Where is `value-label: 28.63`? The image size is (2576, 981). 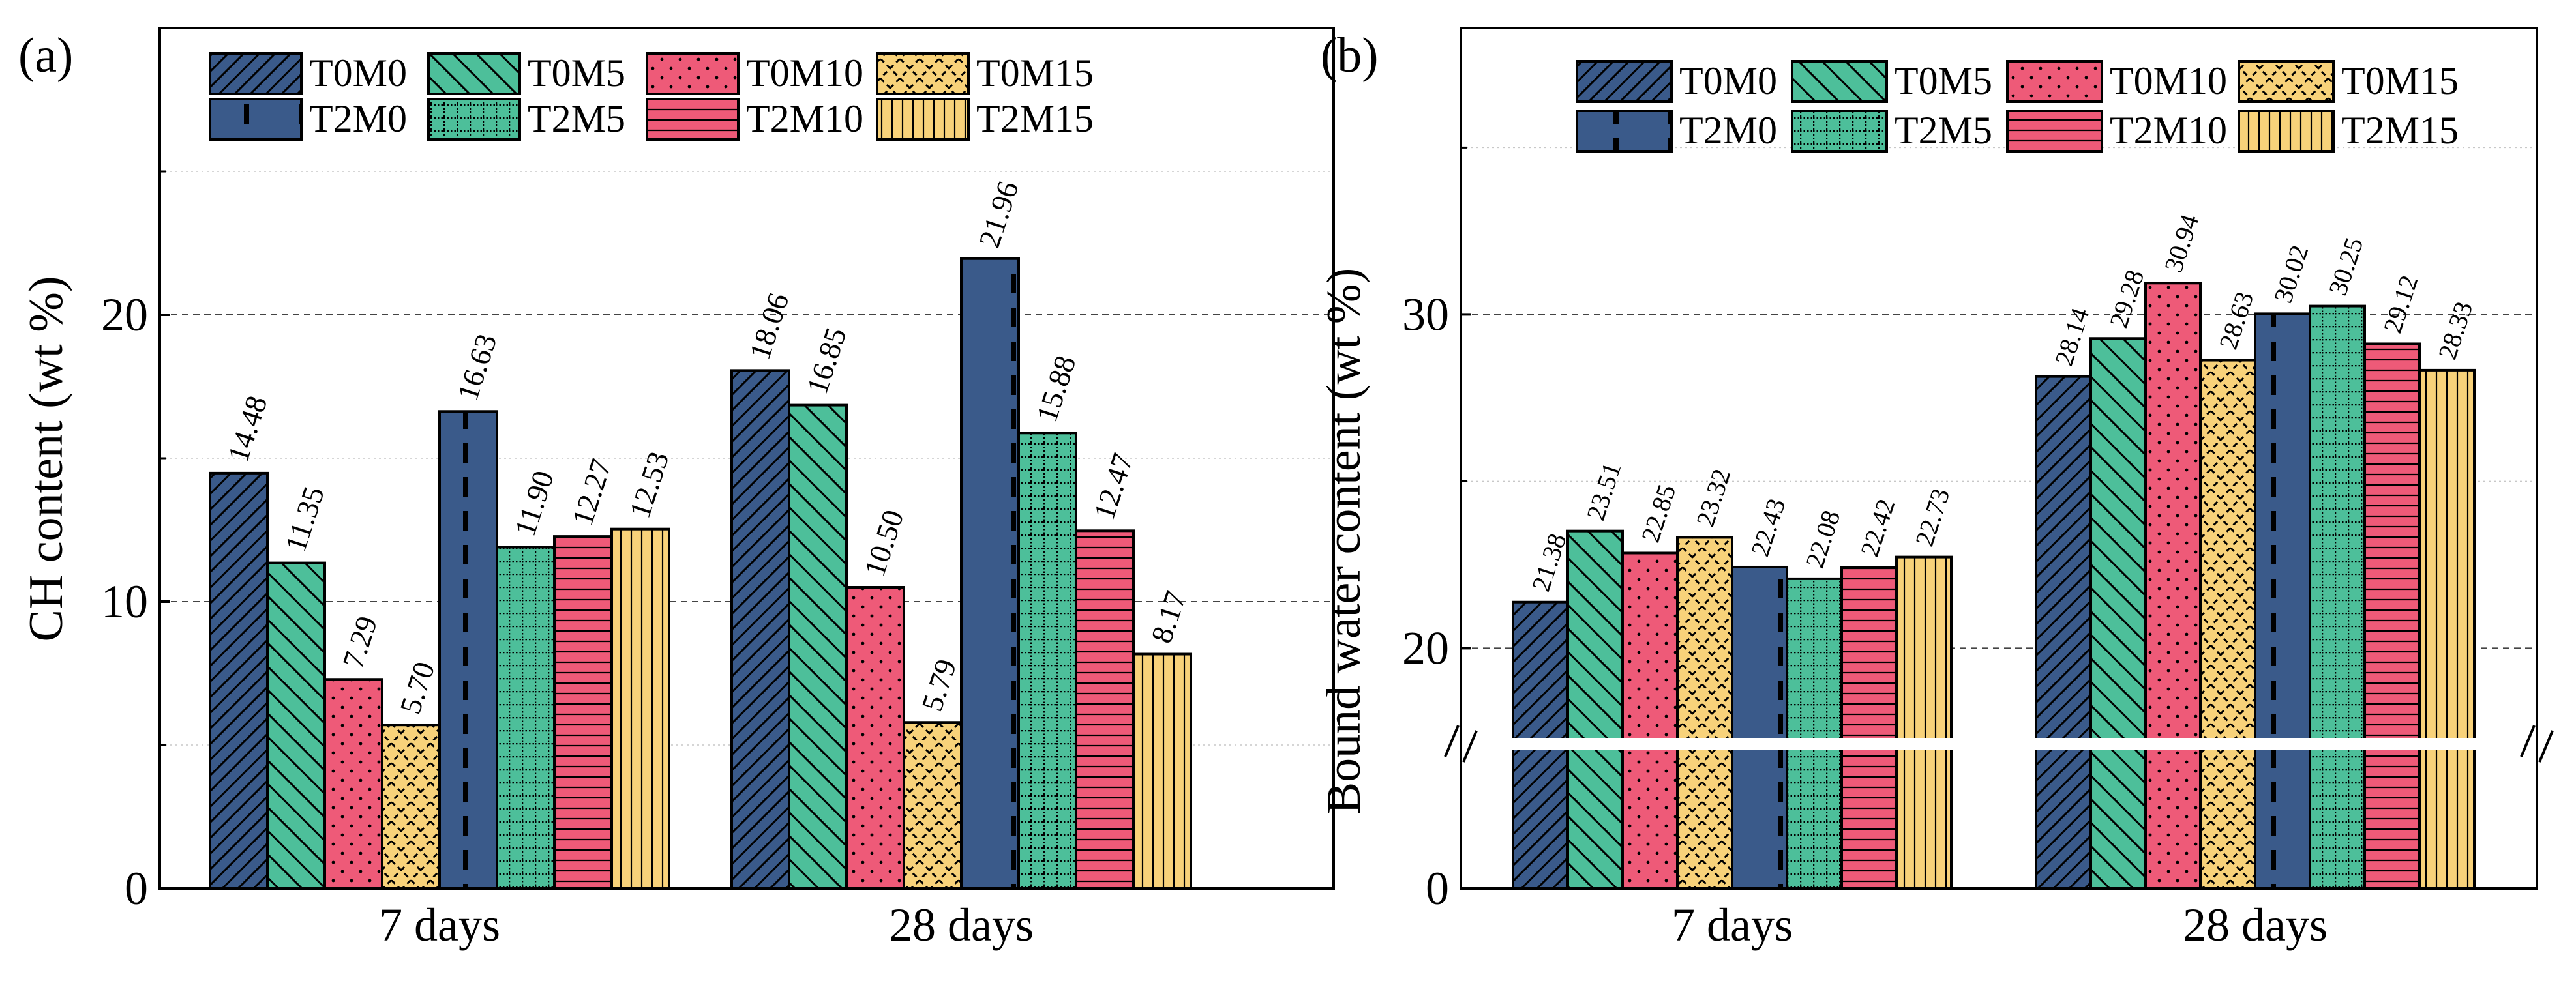 value-label: 28.63 is located at coordinates (2236, 320).